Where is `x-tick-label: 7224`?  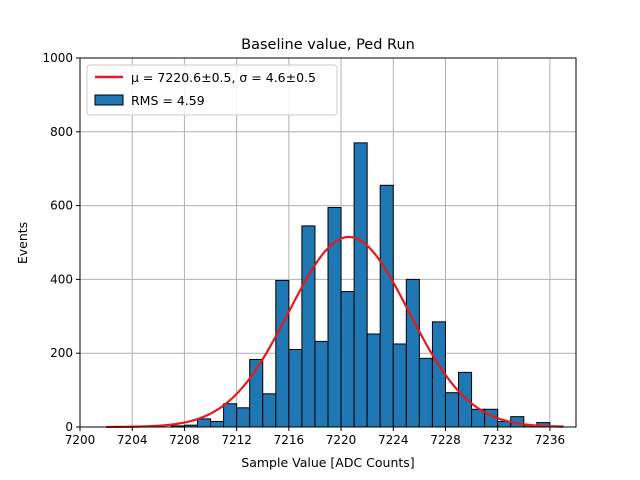 x-tick-label: 7224 is located at coordinates (393, 440).